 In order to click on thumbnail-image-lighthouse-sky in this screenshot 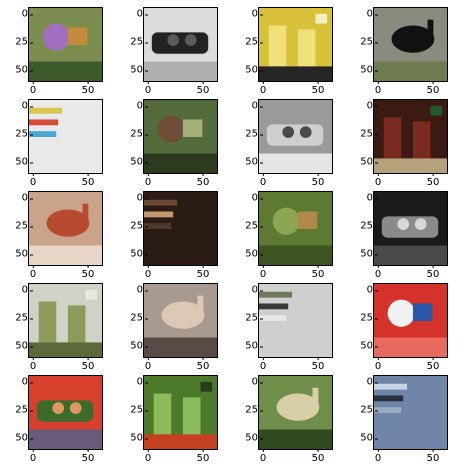, I will do `click(410, 412)`.